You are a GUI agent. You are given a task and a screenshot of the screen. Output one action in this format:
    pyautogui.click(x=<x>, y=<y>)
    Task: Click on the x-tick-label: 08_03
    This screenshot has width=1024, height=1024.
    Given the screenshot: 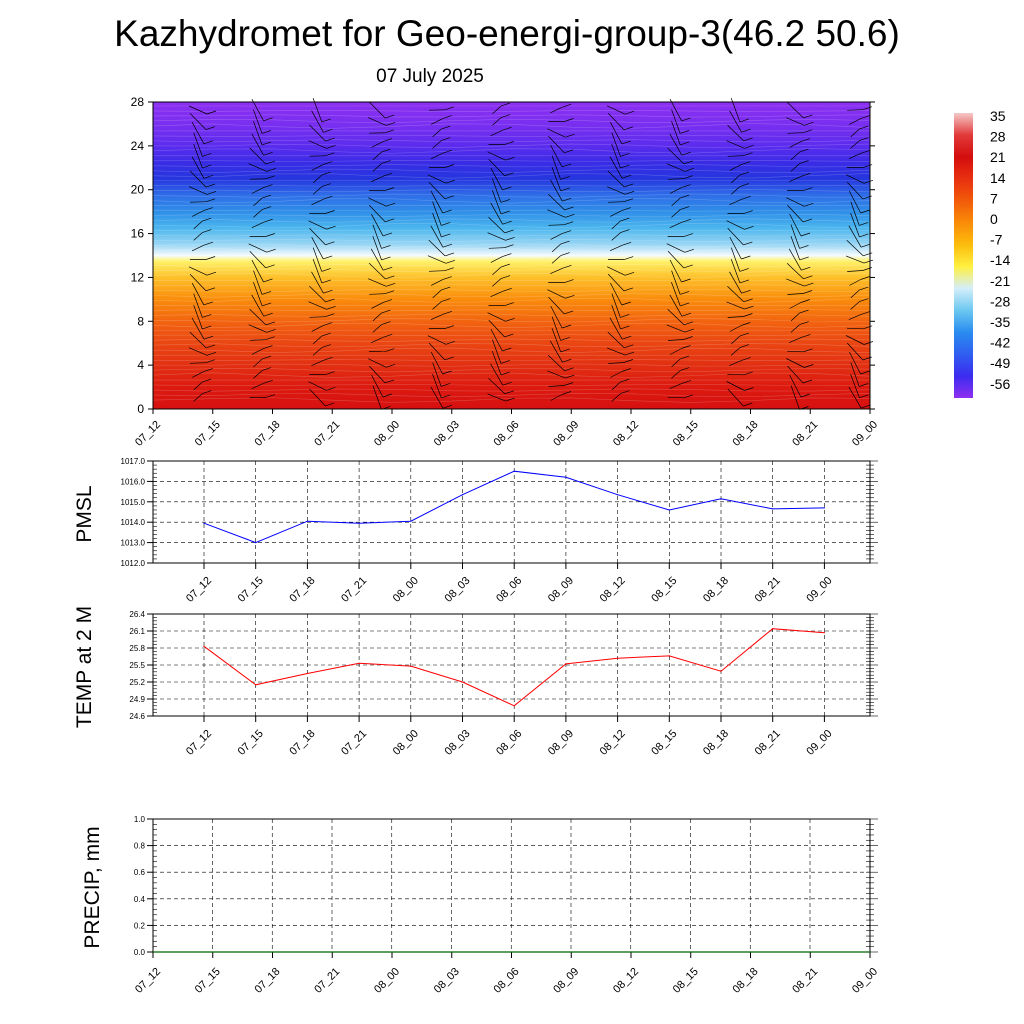 What is the action you would take?
    pyautogui.click(x=458, y=590)
    